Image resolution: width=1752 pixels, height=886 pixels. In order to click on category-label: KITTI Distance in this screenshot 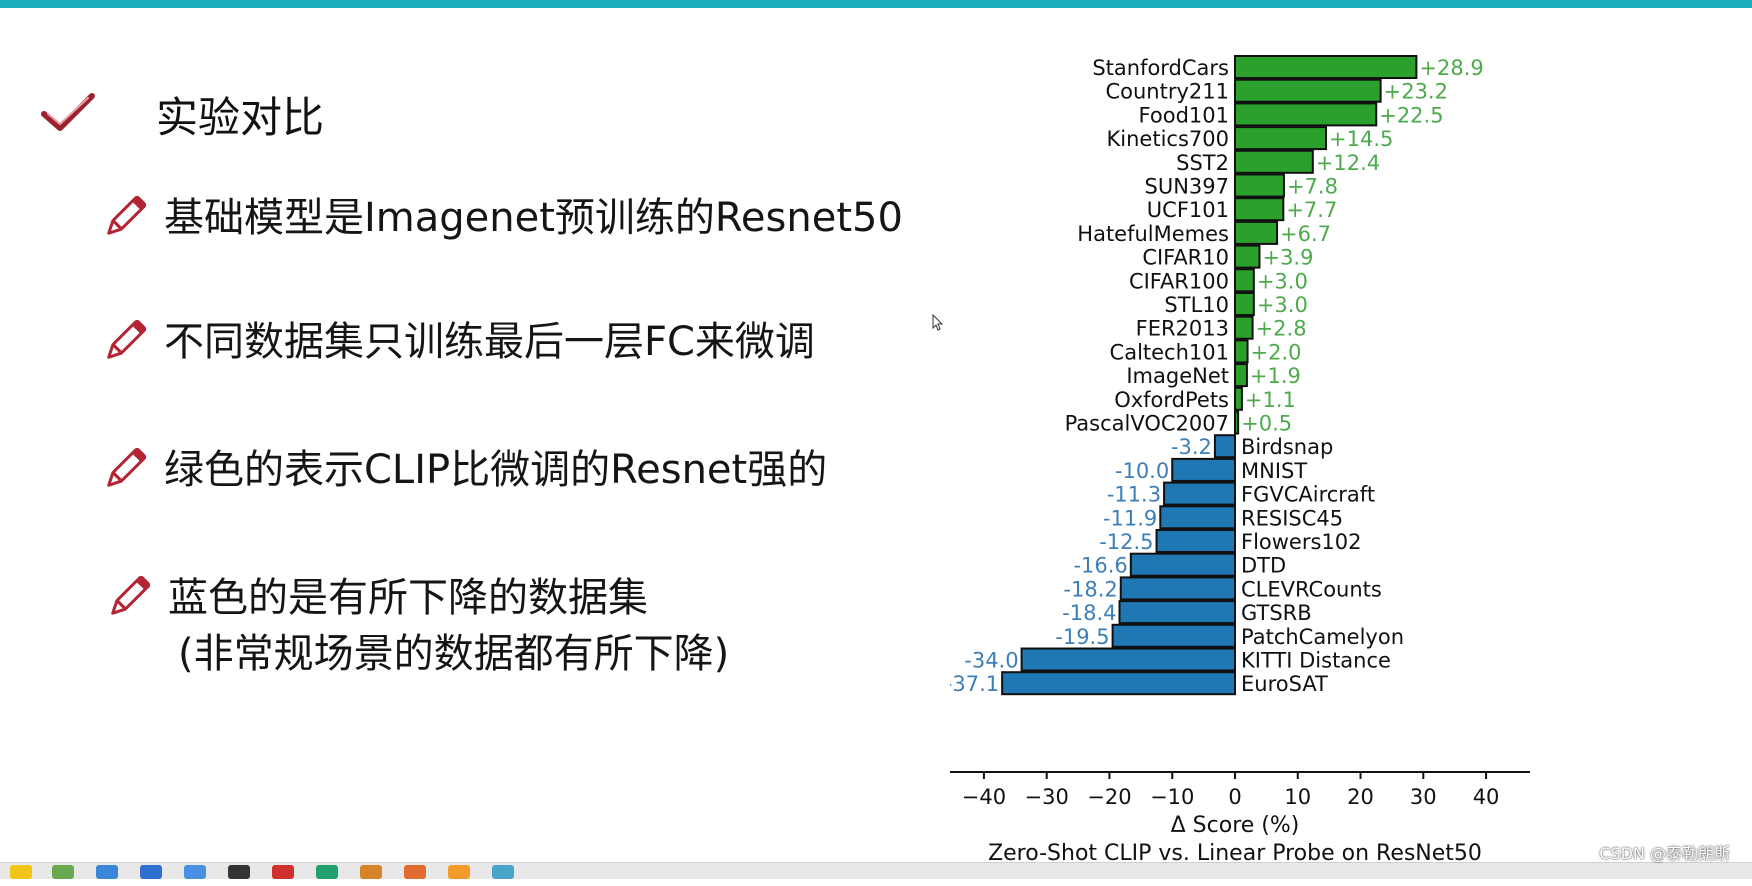, I will do `click(1316, 661)`.